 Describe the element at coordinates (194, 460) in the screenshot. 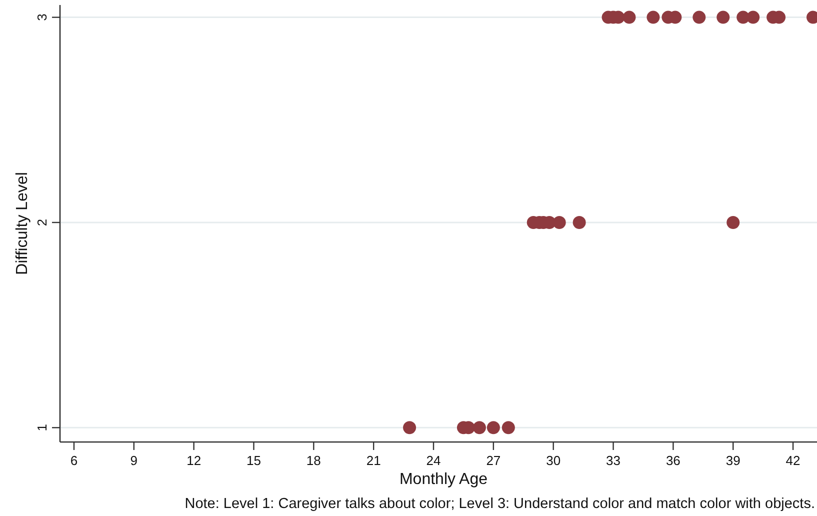

I see `x-tick-label: 12` at that location.